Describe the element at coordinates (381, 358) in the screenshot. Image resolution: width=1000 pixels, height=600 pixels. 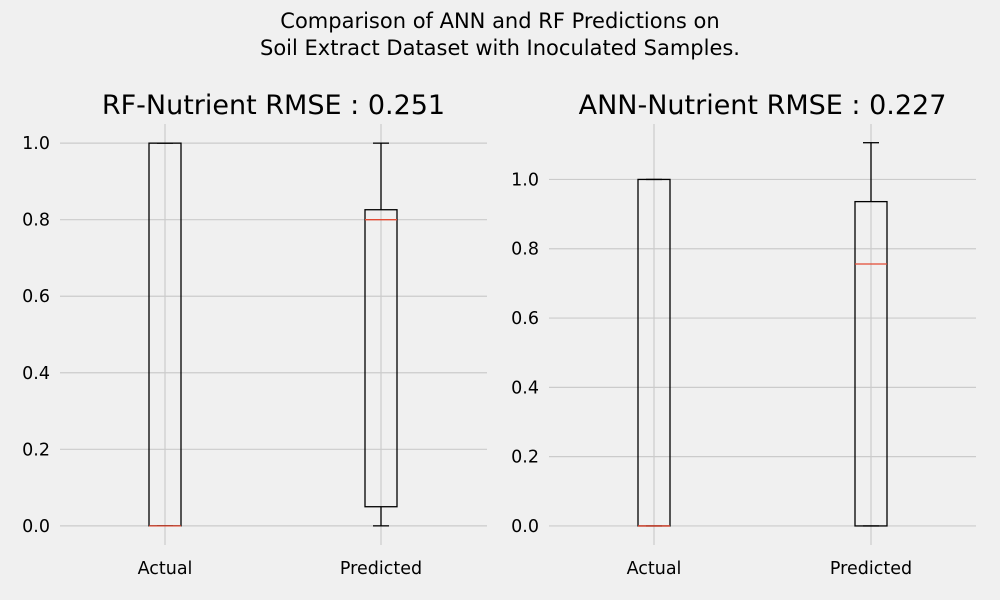
I see `panel-1-predicted-box` at that location.